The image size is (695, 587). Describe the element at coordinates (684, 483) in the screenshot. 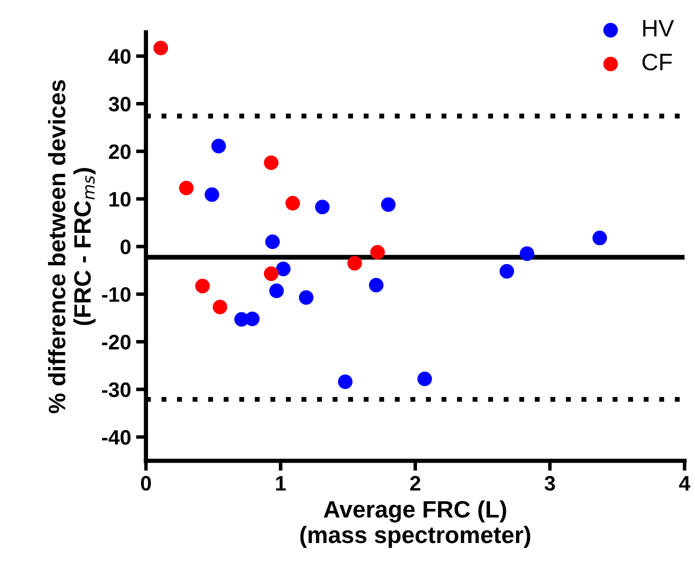

I see `x-tick-label: 4` at that location.